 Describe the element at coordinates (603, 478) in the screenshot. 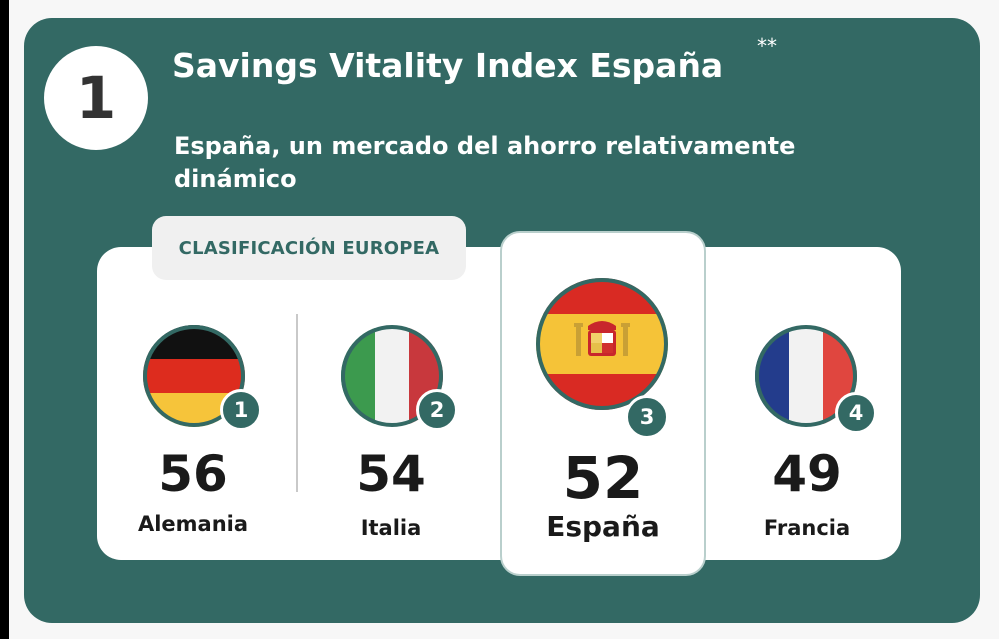

I see `score-value: 52` at that location.